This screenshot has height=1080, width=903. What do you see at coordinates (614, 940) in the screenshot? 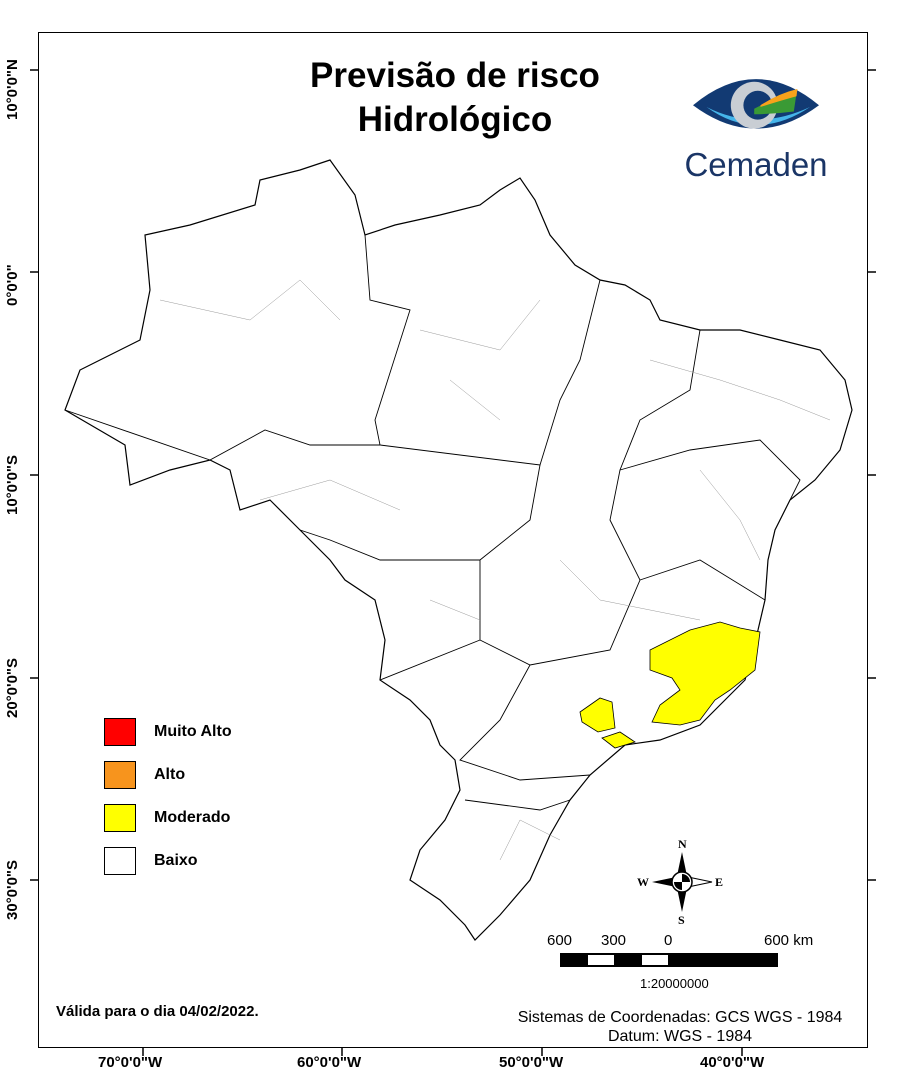
I see `scale-label: 300` at bounding box center [614, 940].